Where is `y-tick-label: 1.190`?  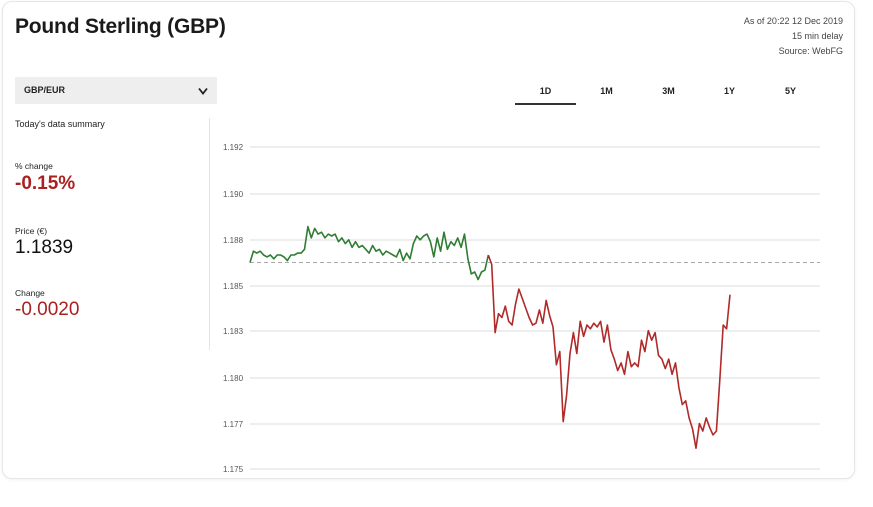
y-tick-label: 1.190 is located at coordinates (233, 194).